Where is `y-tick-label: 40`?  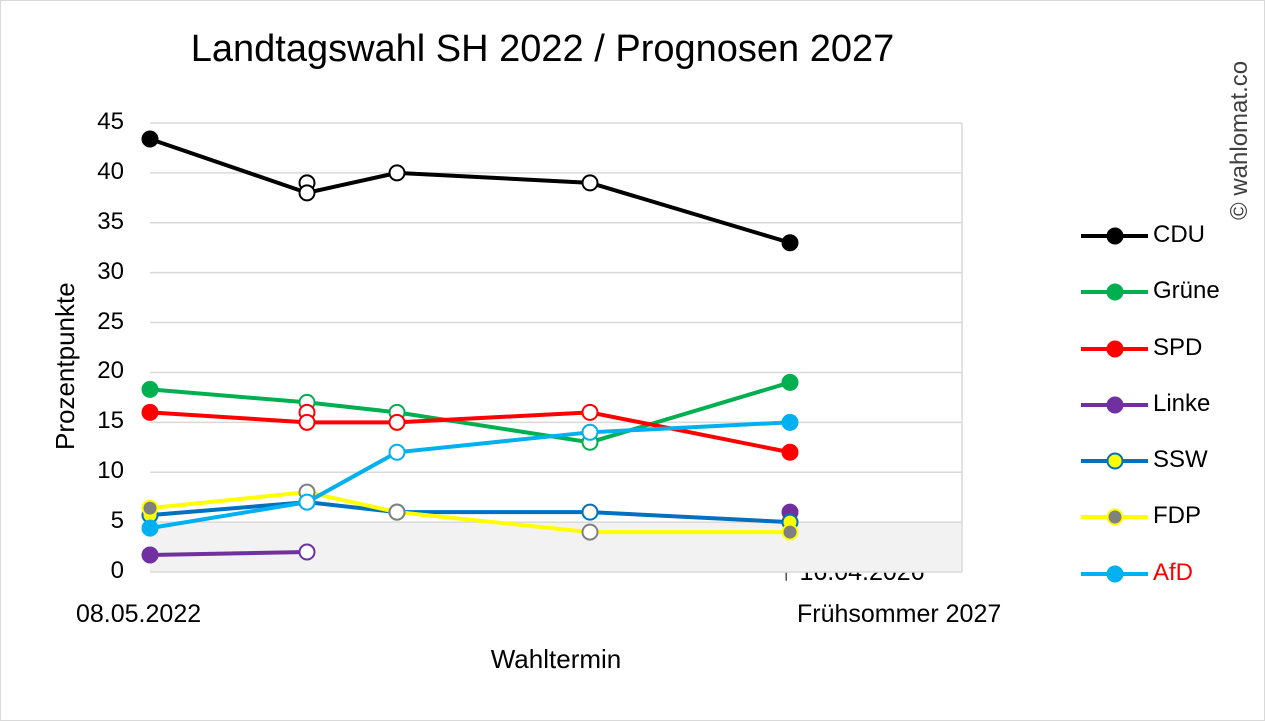 y-tick-label: 40 is located at coordinates (110, 171).